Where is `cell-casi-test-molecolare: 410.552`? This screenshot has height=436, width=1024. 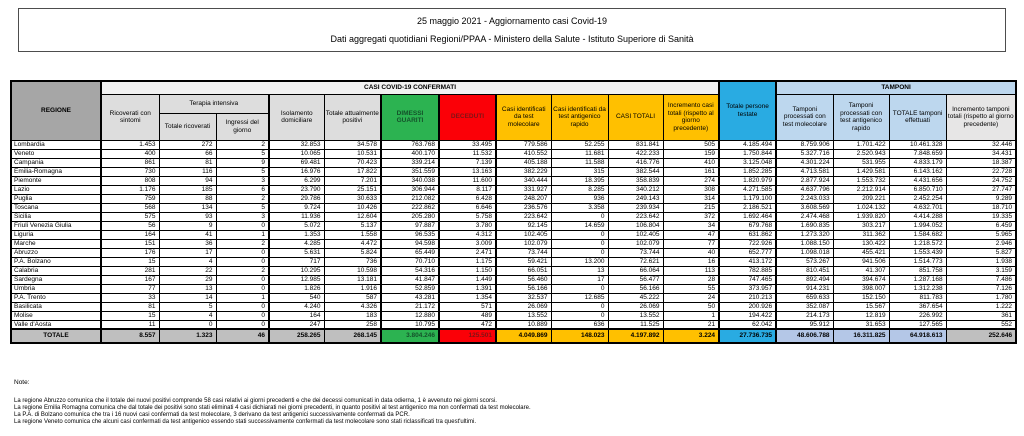 cell-casi-test-molecolare: 410.552 is located at coordinates (523, 153).